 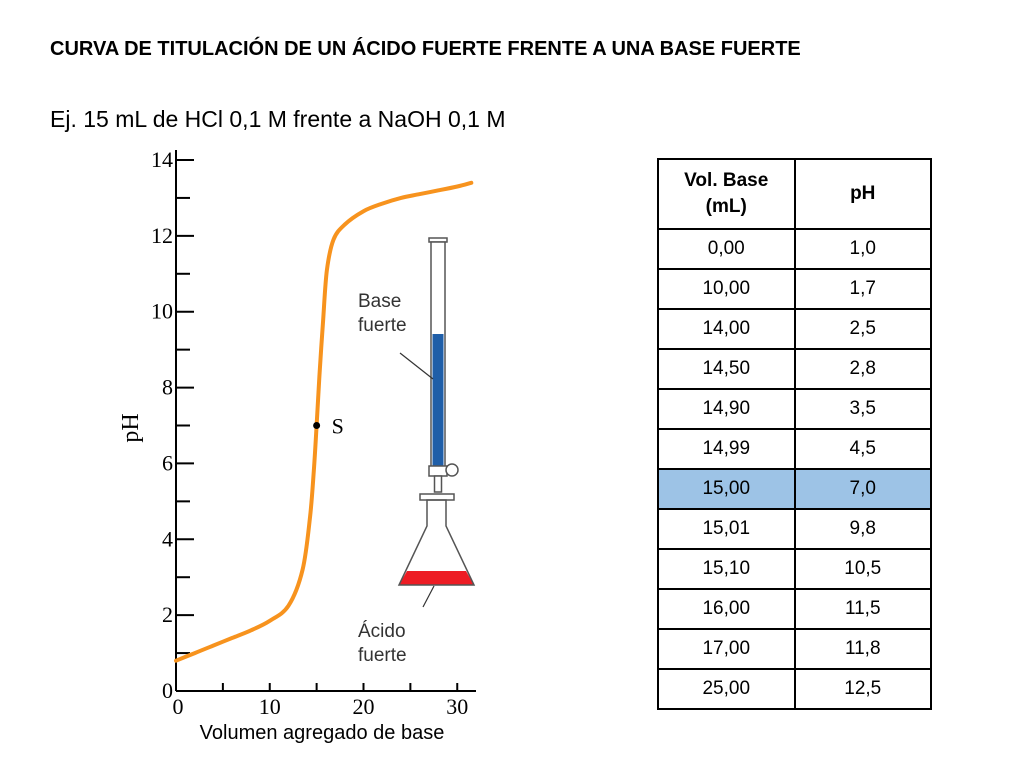 I want to click on cell-ph: 12,5, so click(x=862, y=689).